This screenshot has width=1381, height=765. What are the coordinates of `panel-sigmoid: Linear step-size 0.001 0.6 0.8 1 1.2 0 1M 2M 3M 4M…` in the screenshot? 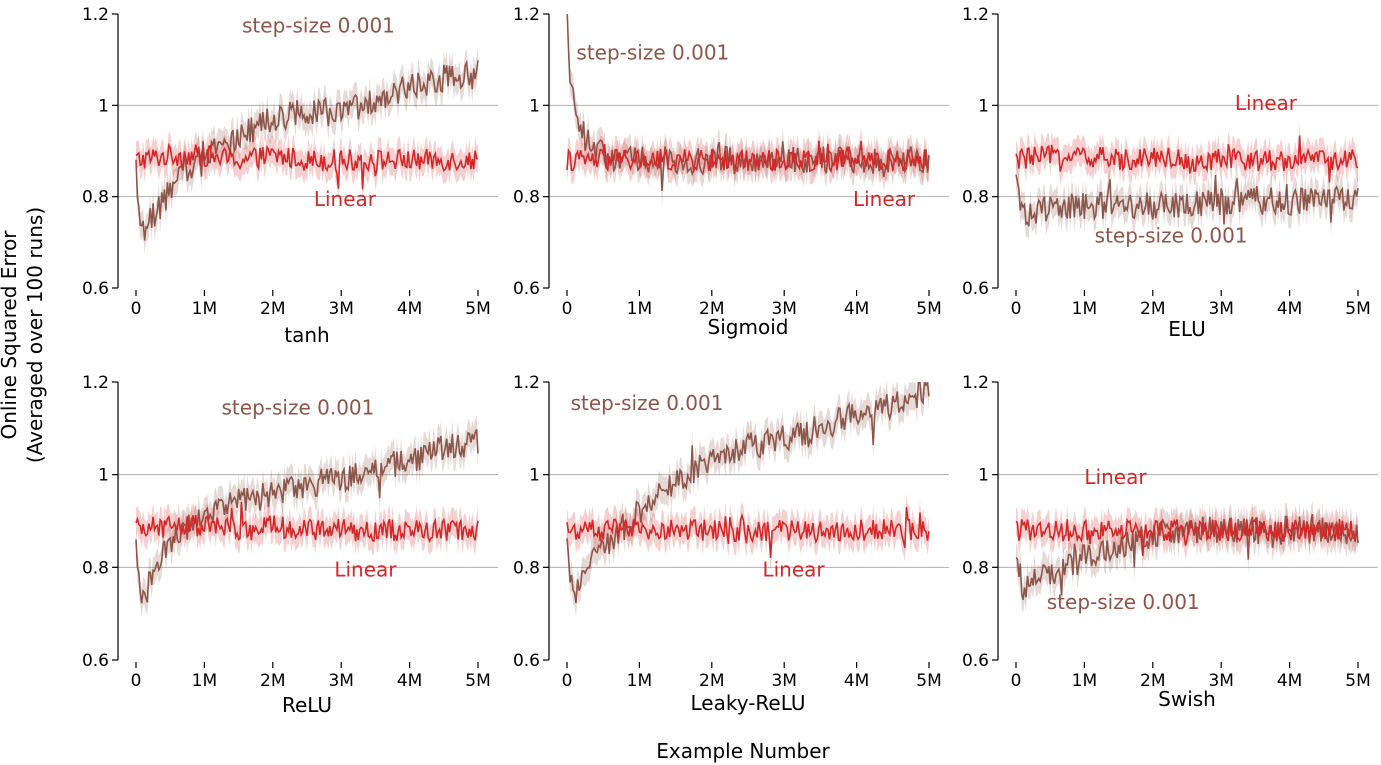 It's located at (731, 172).